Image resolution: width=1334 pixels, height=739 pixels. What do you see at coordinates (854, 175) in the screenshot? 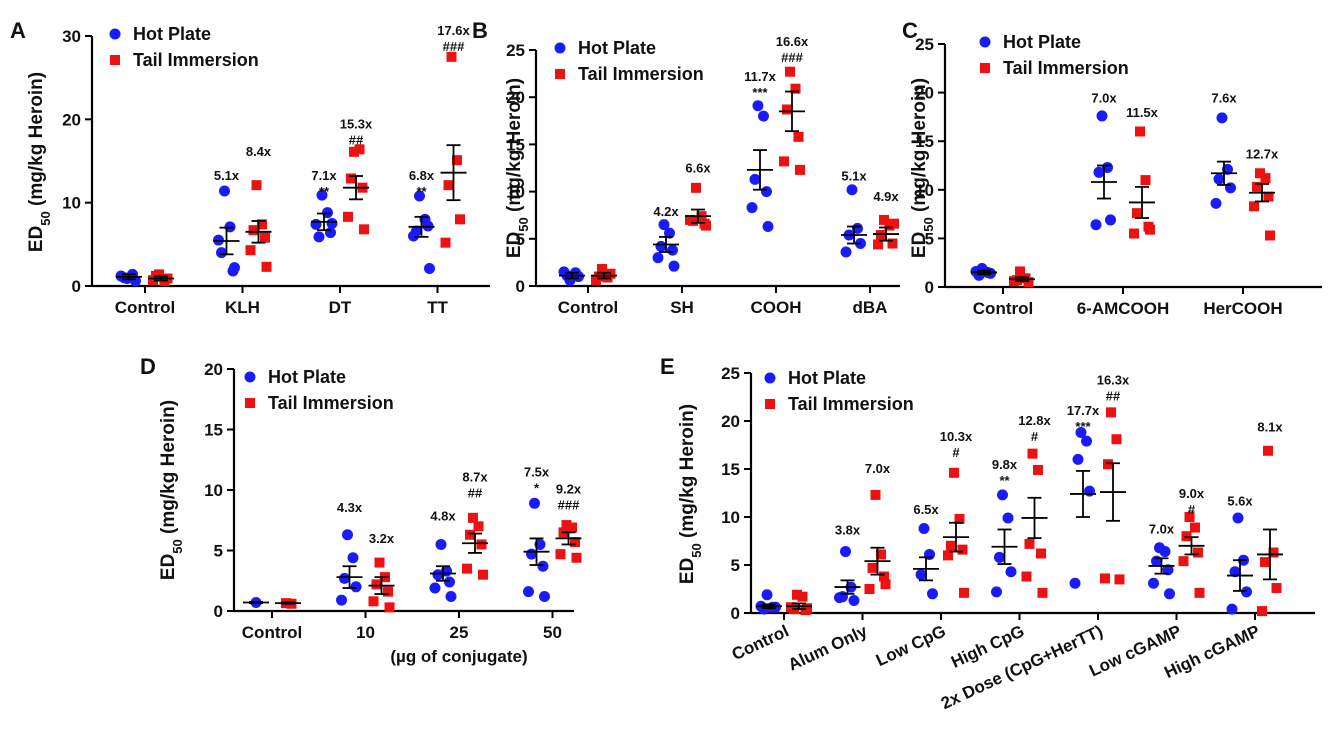
I see `fold-change-annotation: 5.1x` at bounding box center [854, 175].